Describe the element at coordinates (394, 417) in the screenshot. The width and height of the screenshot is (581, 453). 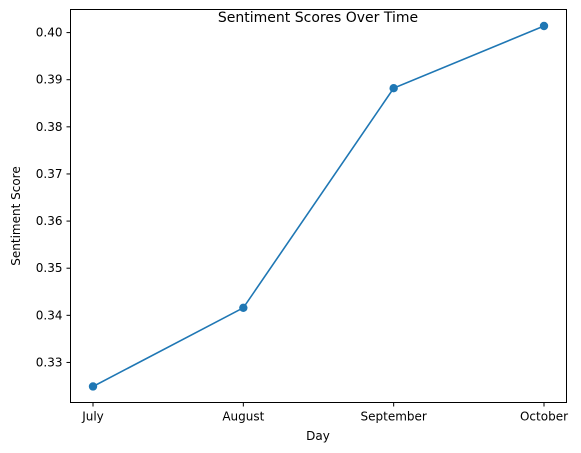
I see `x-tick-label: September` at that location.